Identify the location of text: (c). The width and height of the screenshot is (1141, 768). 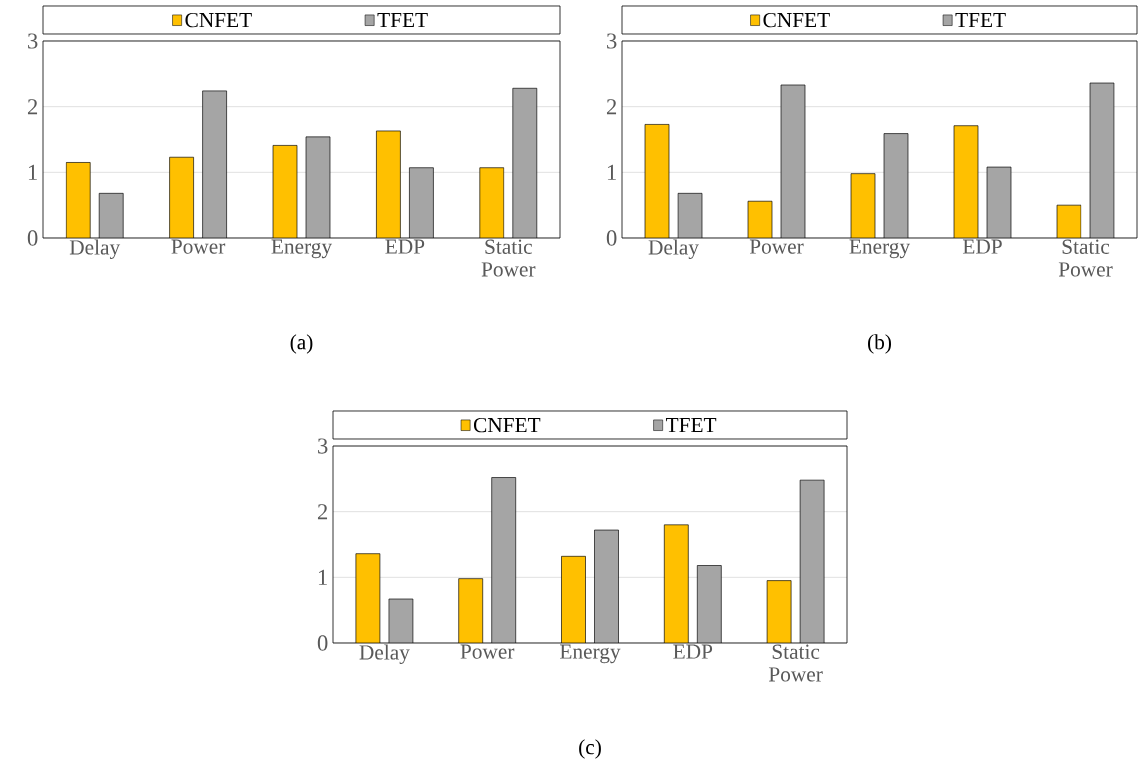
(590, 749).